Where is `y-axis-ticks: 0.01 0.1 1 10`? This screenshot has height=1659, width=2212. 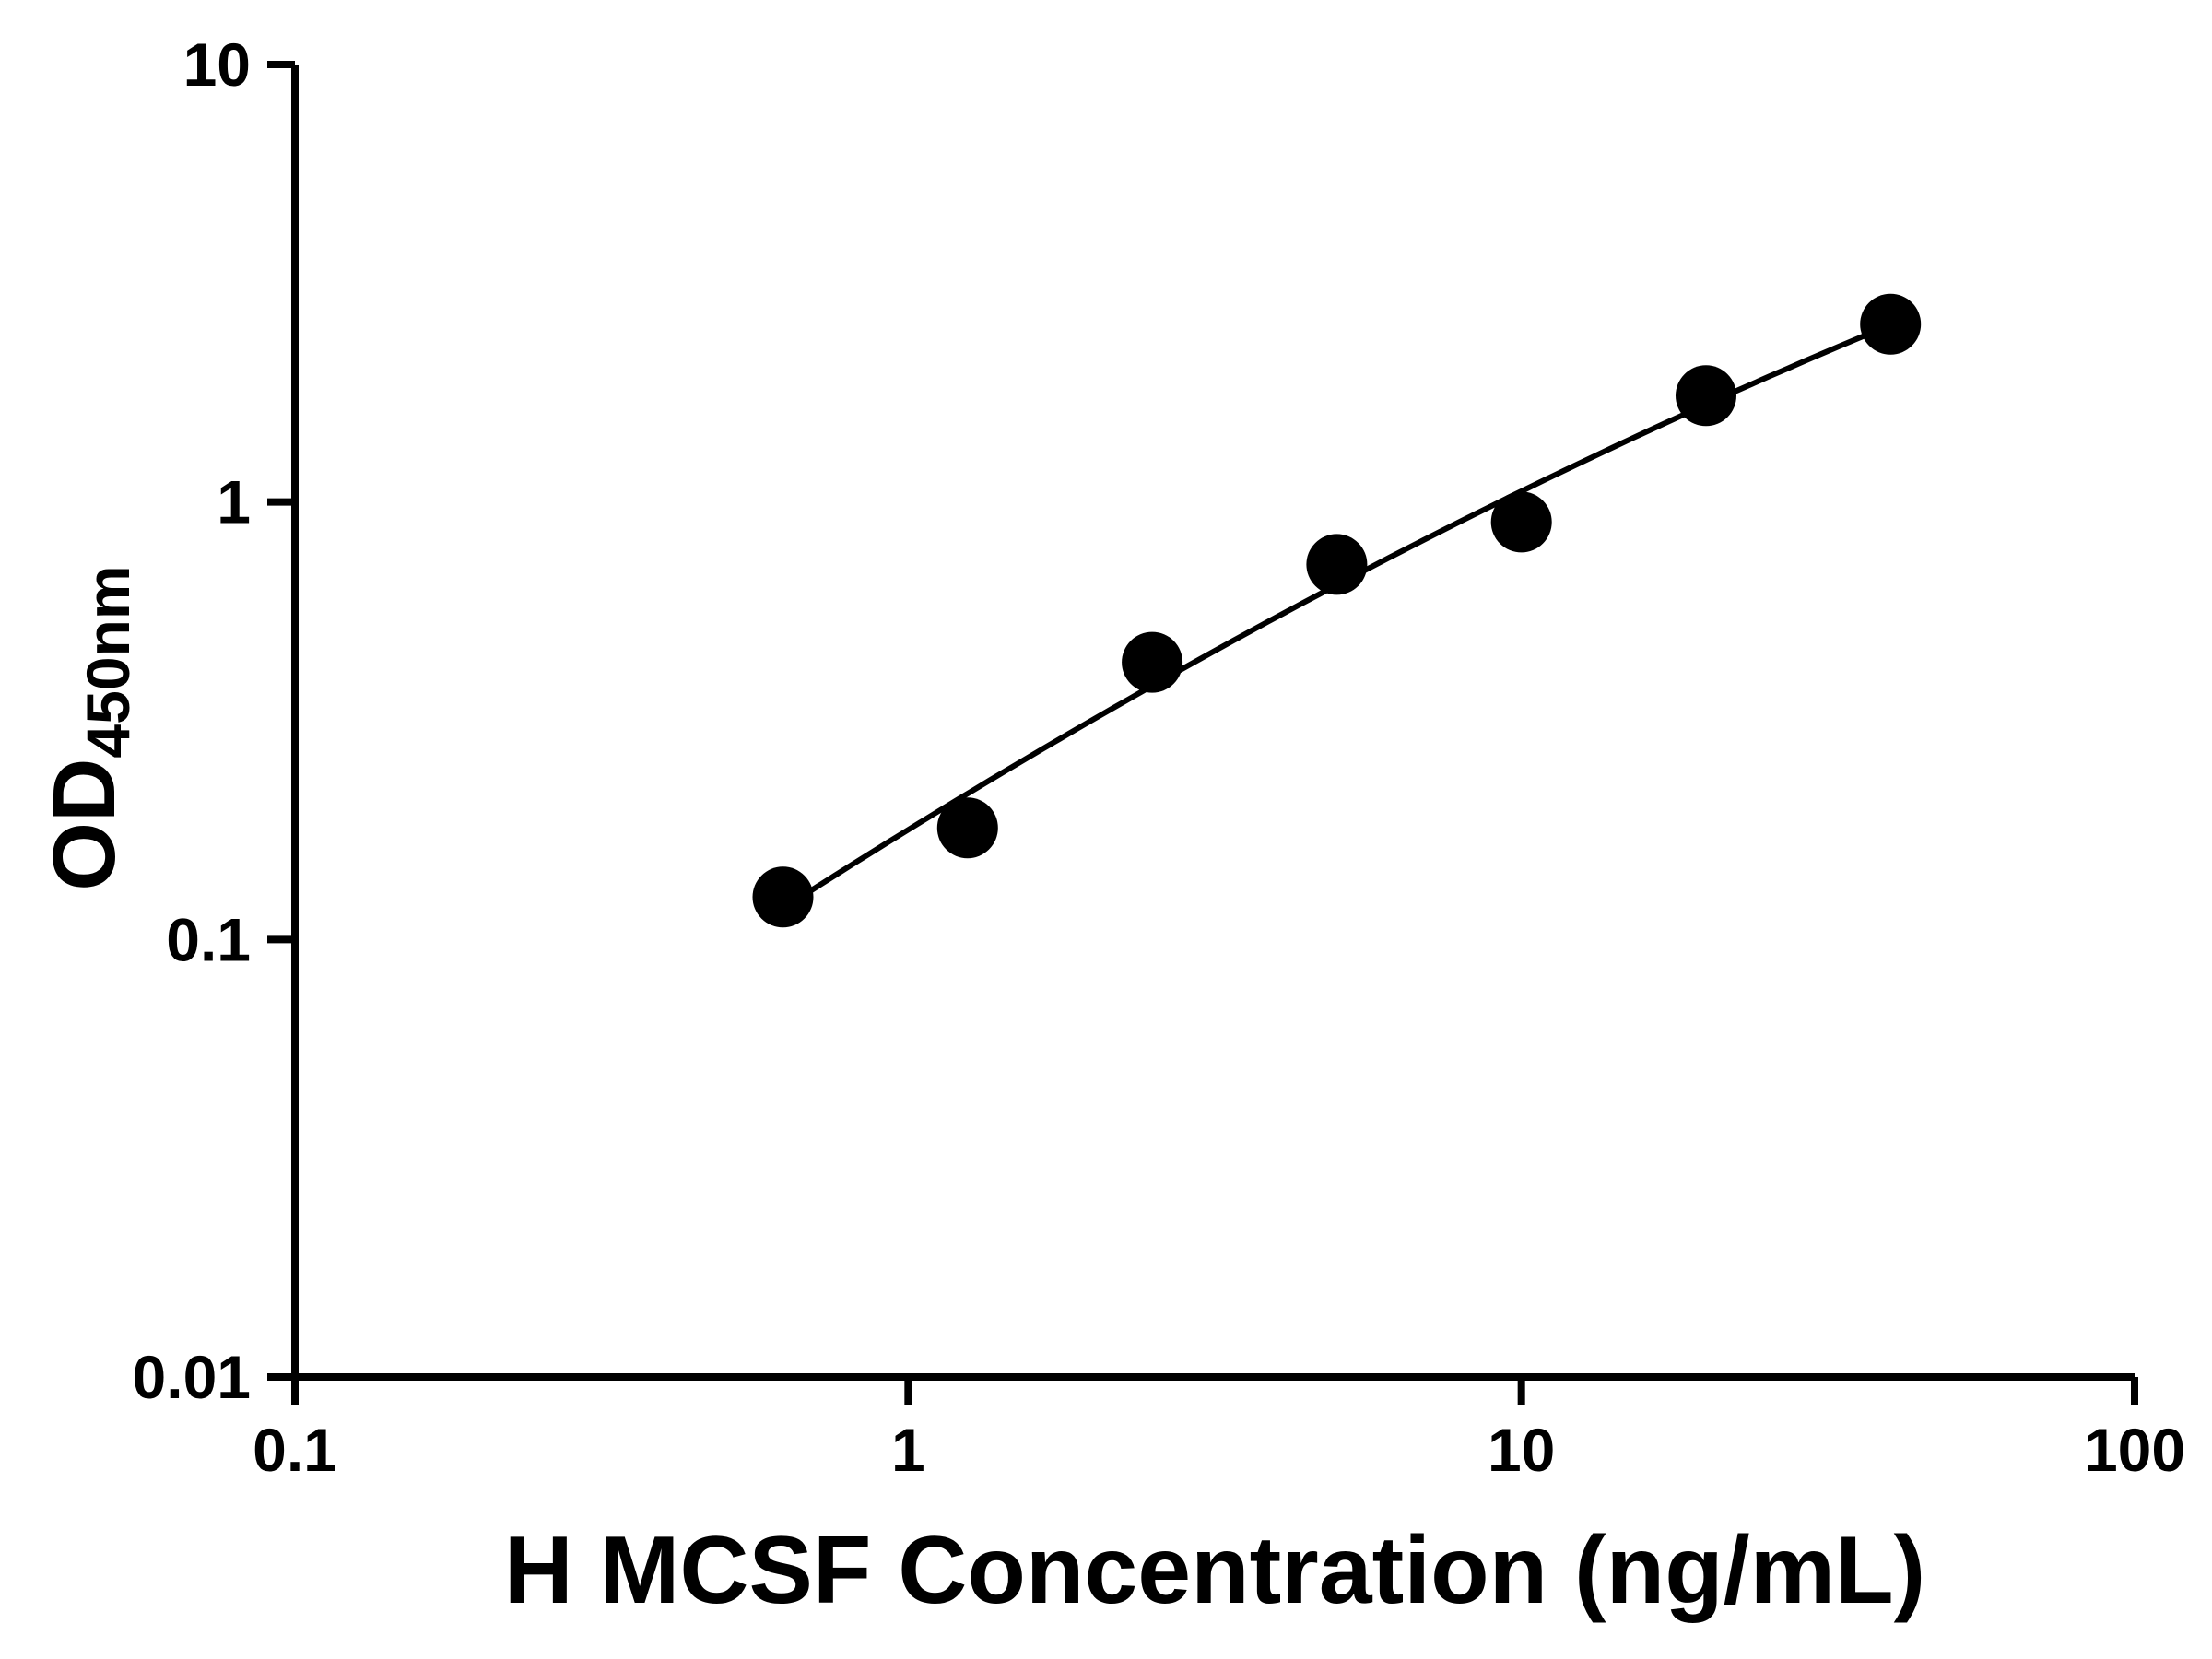
y-axis-ticks: 0.01 0.1 1 10 is located at coordinates (214, 720).